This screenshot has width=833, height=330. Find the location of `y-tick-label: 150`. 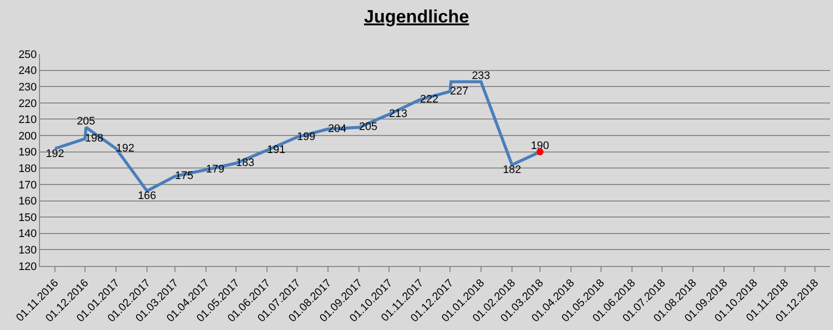

y-tick-label: 150 is located at coordinates (27, 218).